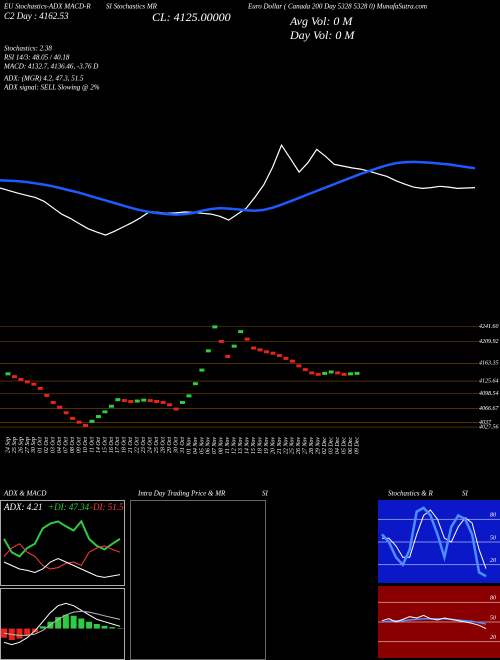 The height and width of the screenshot is (660, 500). Describe the element at coordinates (62, 556) in the screenshot. I see `minus-di-line` at that location.